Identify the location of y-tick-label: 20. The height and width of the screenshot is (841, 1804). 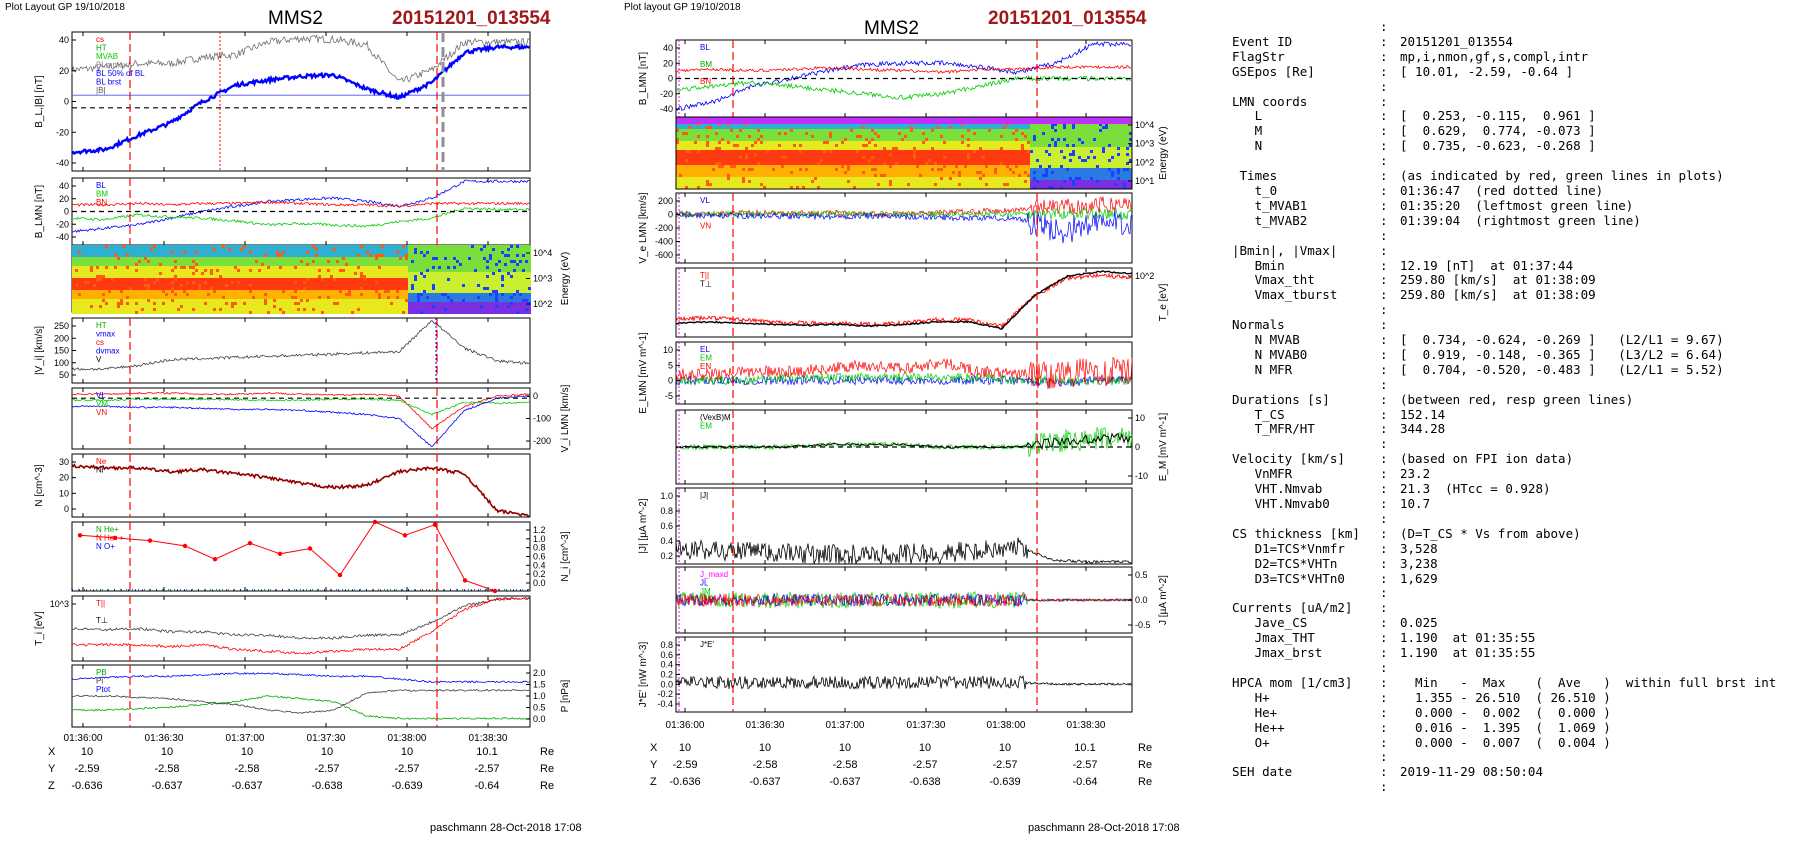
(668, 63).